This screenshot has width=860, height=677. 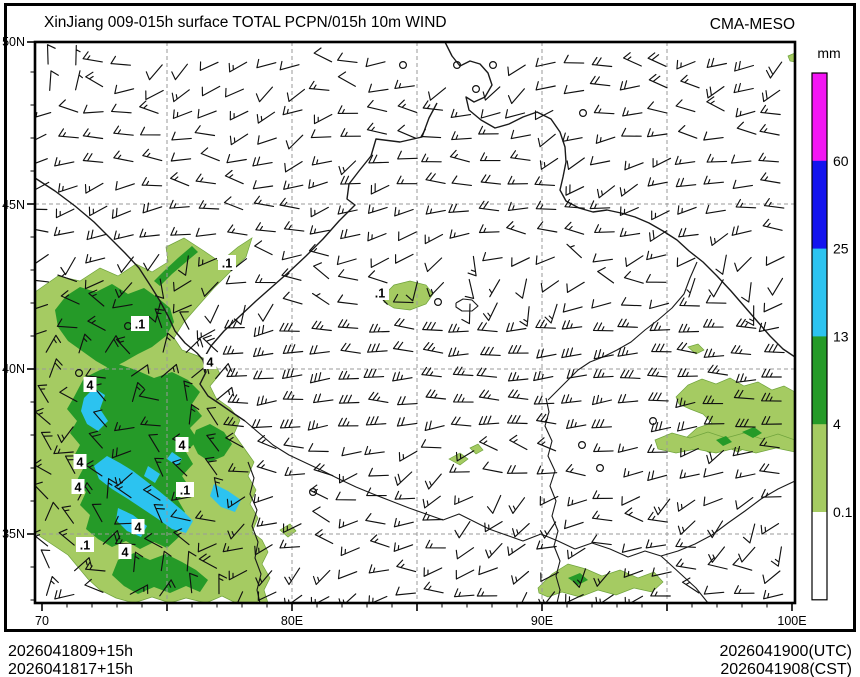 I want to click on latitude-label: 45N, so click(x=13, y=205).